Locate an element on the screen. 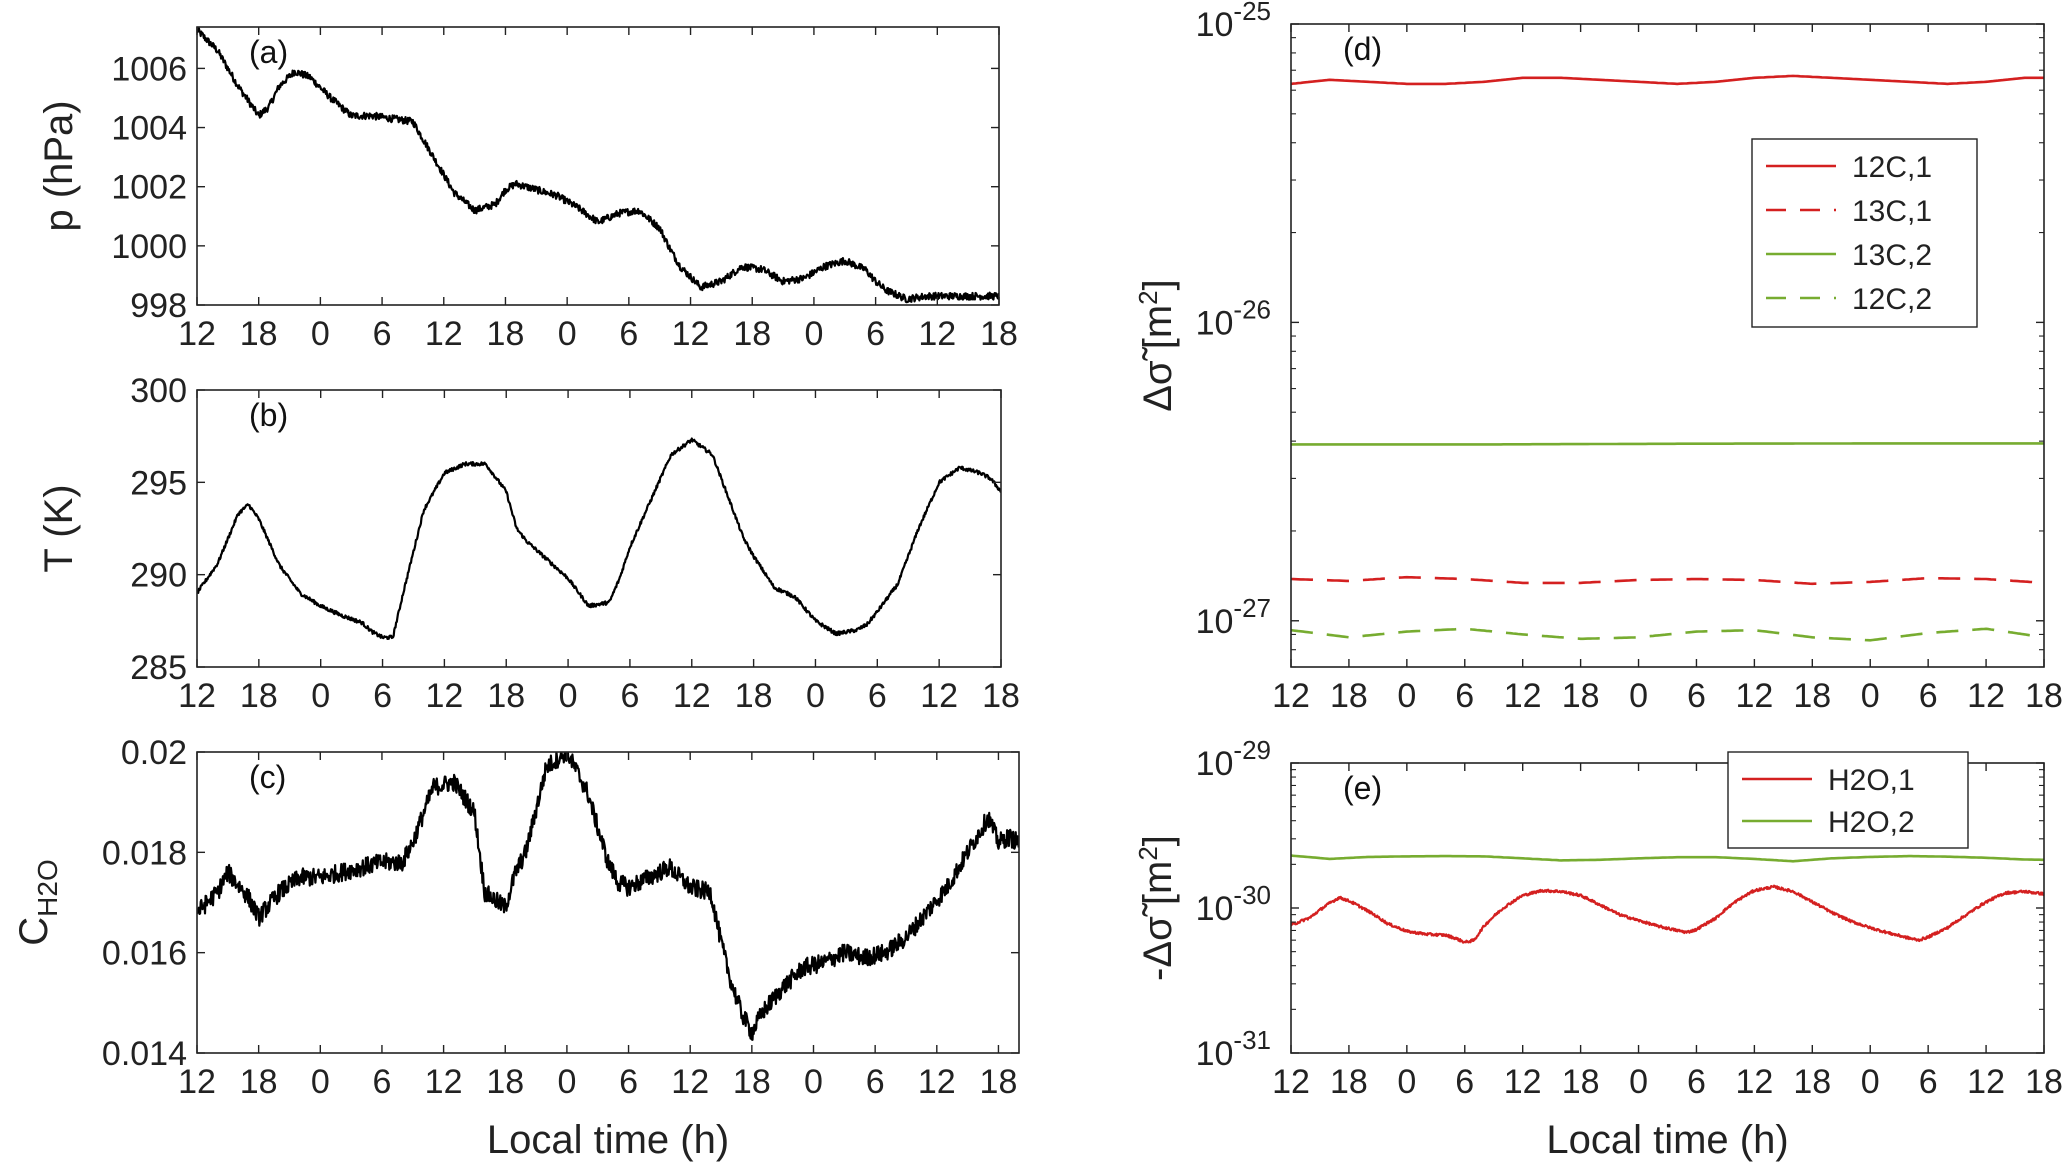 Image resolution: width=2067 pixels, height=1172 pixels. legend: 12C,1 13C,1 13C,2 12C,2 is located at coordinates (1864, 233).